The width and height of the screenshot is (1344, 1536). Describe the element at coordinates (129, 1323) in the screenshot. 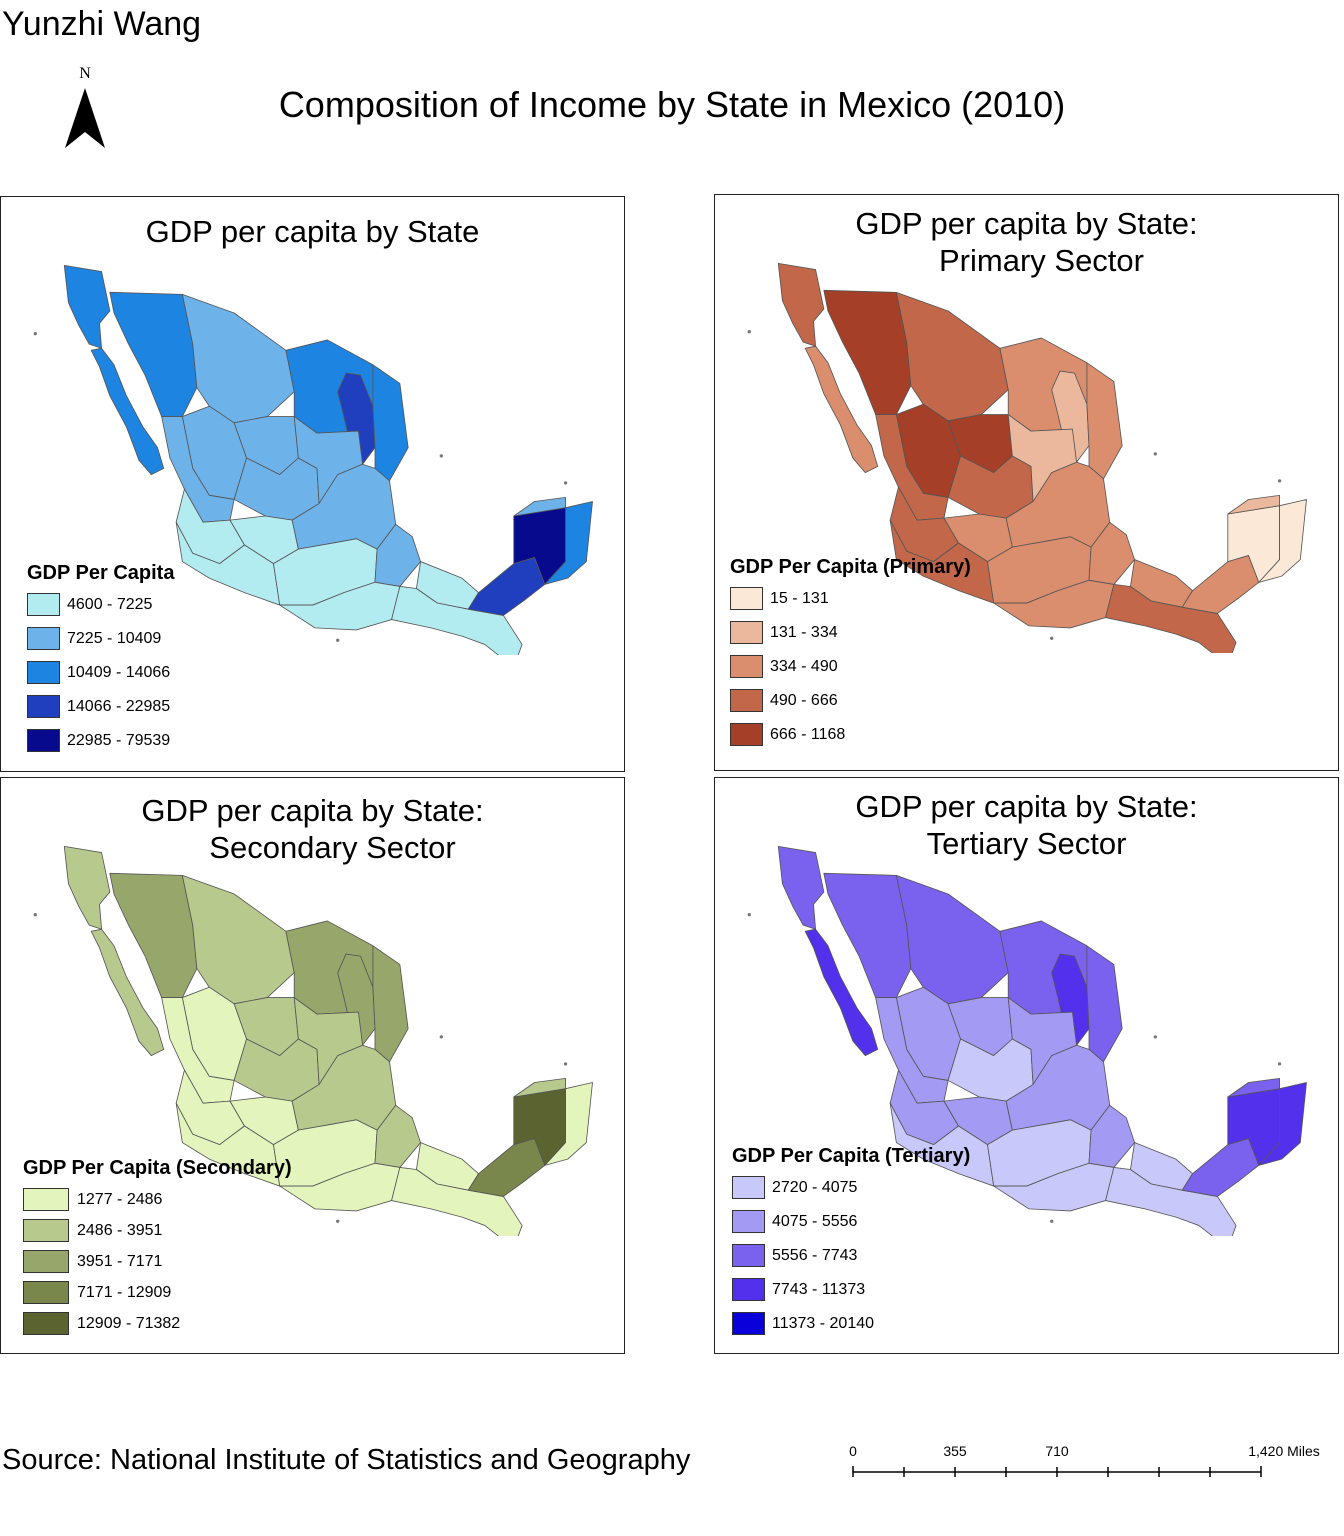

I see `legend-label: 12909 - 71382` at that location.